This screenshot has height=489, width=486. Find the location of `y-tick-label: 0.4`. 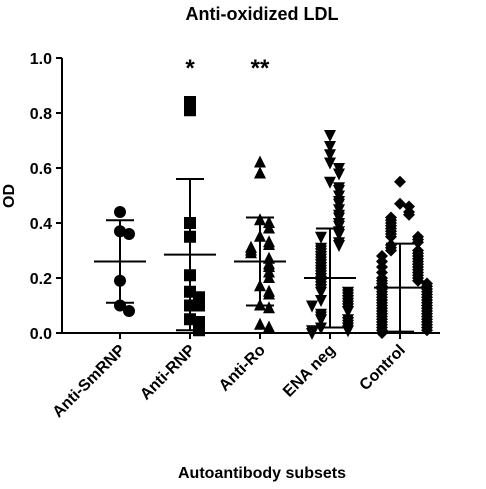

y-tick-label: 0.4 is located at coordinates (41, 224).